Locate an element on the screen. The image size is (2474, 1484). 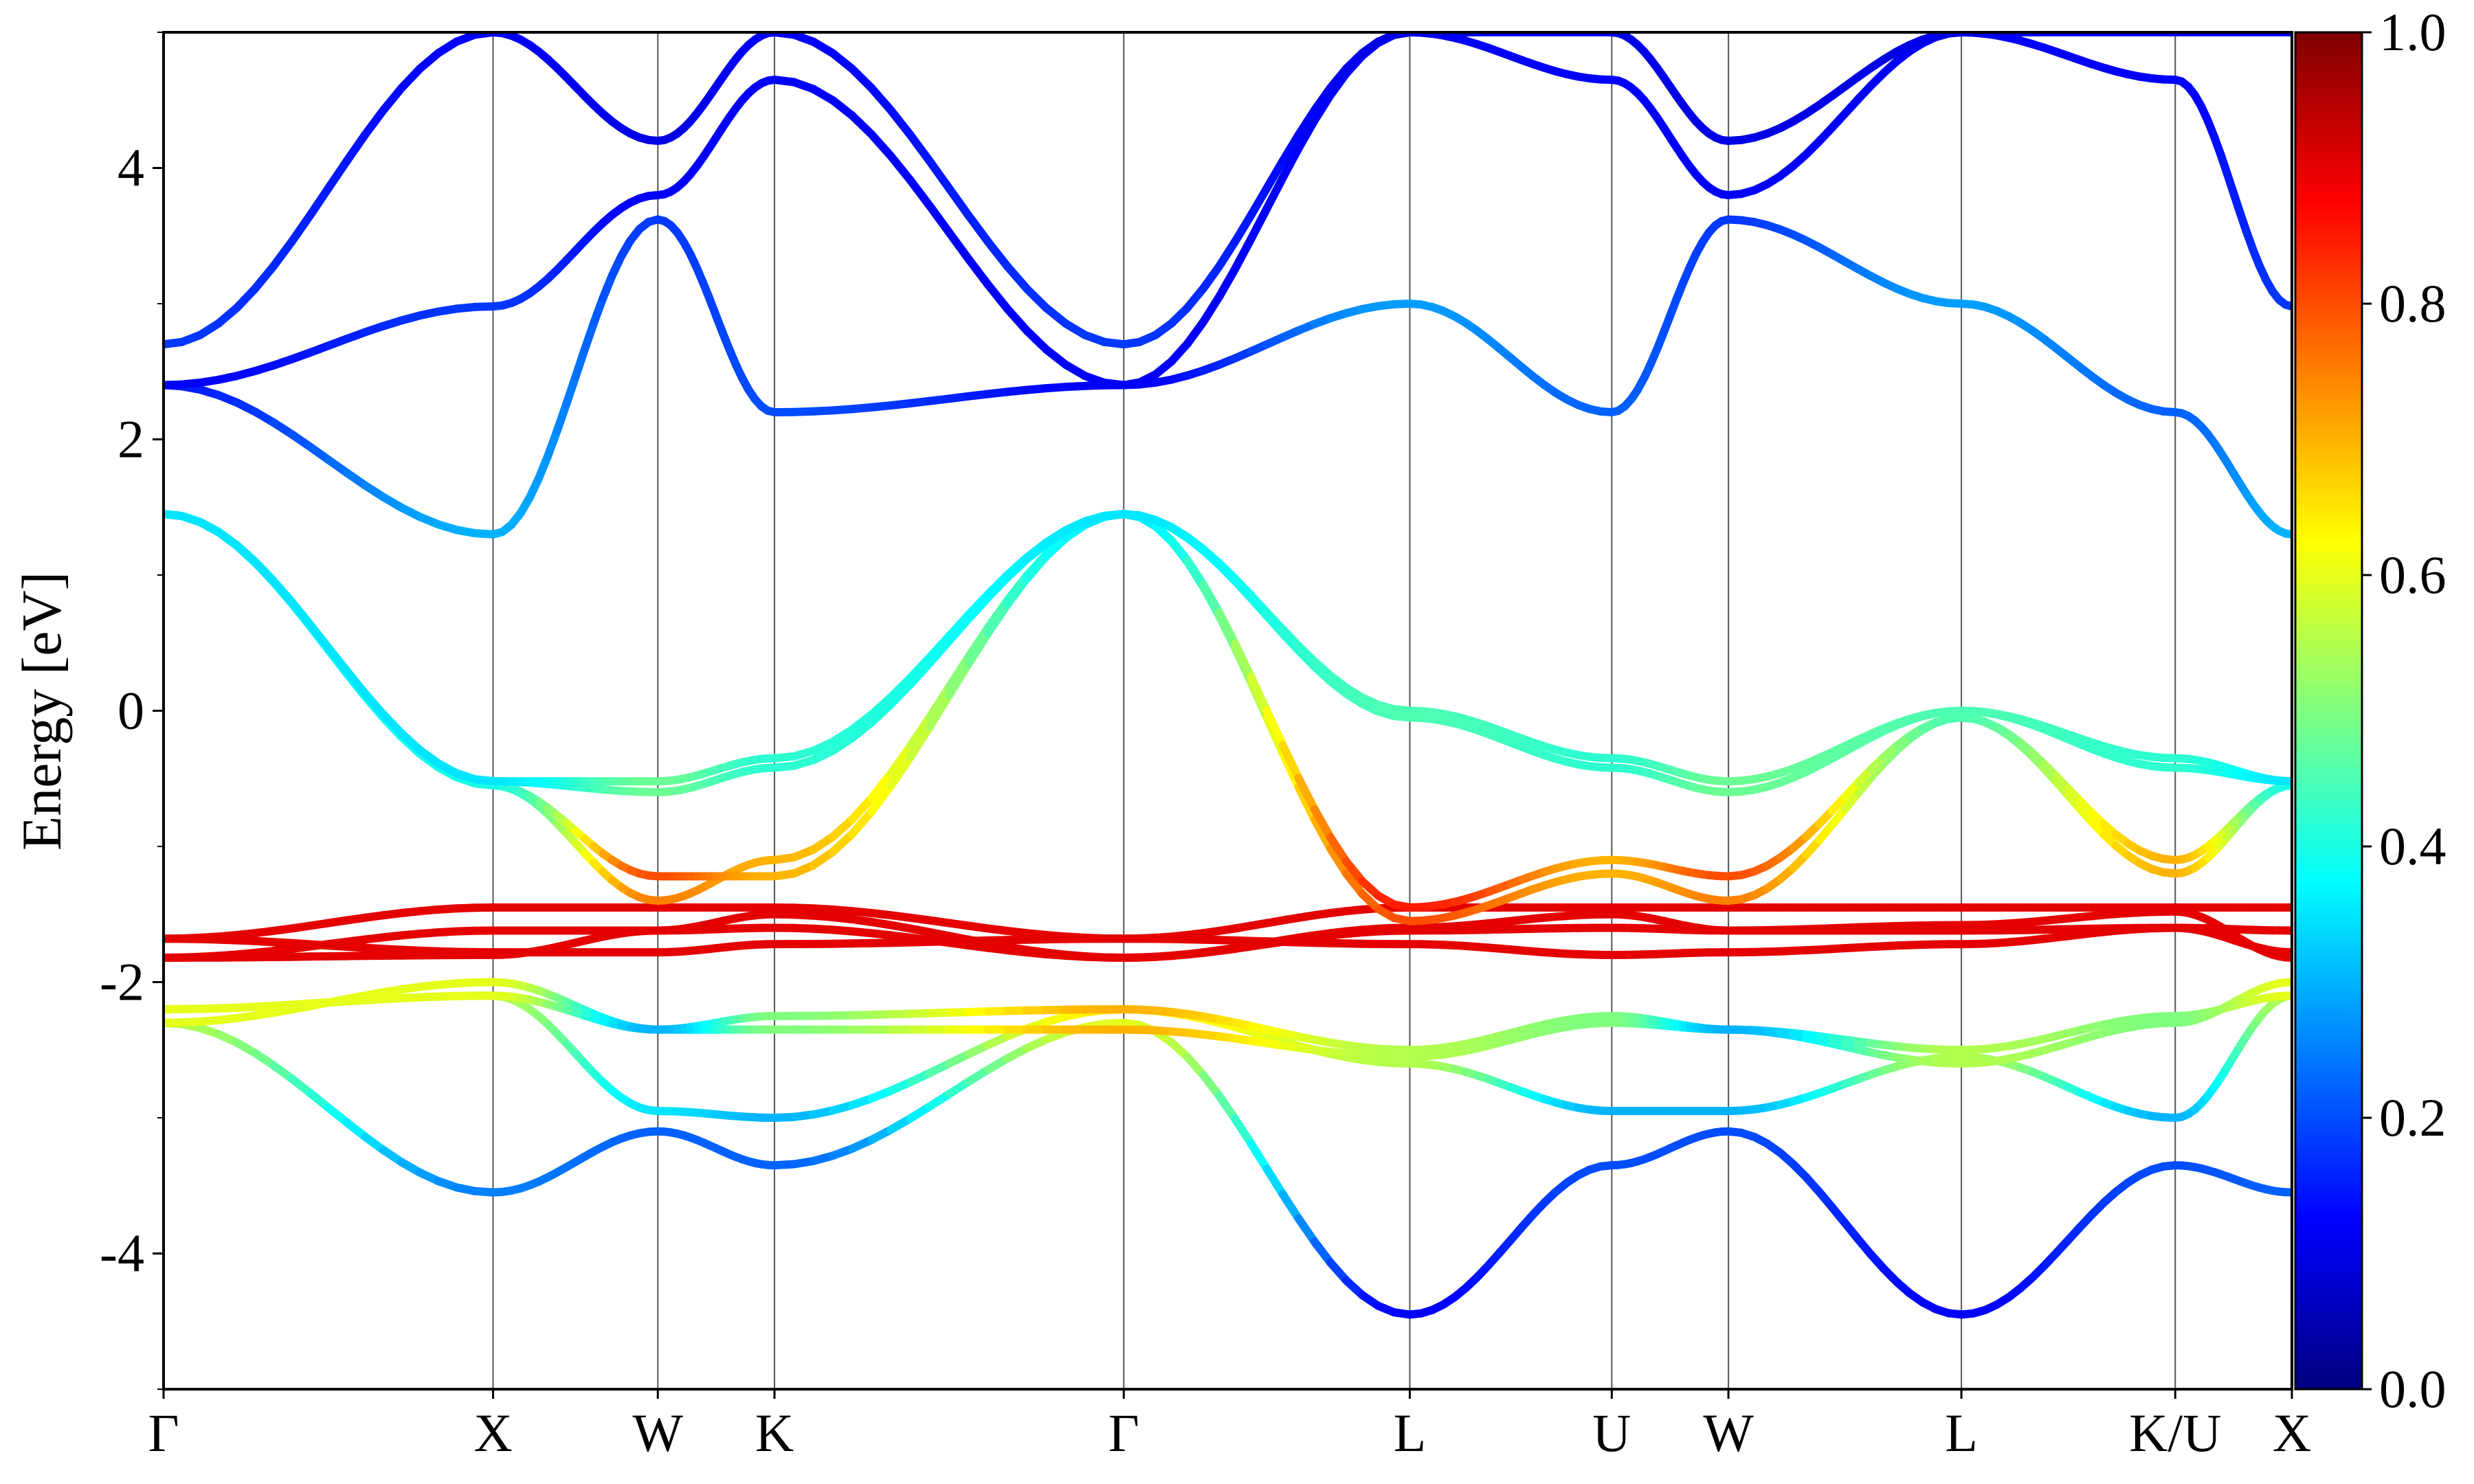
y-ticks: -4 -2 0 2 4 is located at coordinates (132, 711).